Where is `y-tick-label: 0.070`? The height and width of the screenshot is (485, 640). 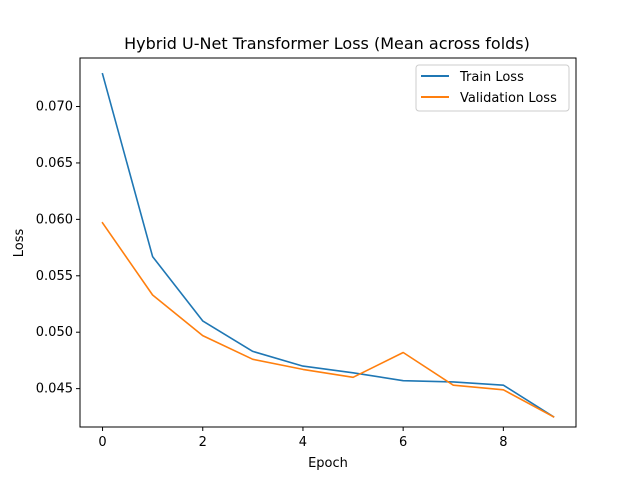
y-tick-label: 0.070 is located at coordinates (54, 107).